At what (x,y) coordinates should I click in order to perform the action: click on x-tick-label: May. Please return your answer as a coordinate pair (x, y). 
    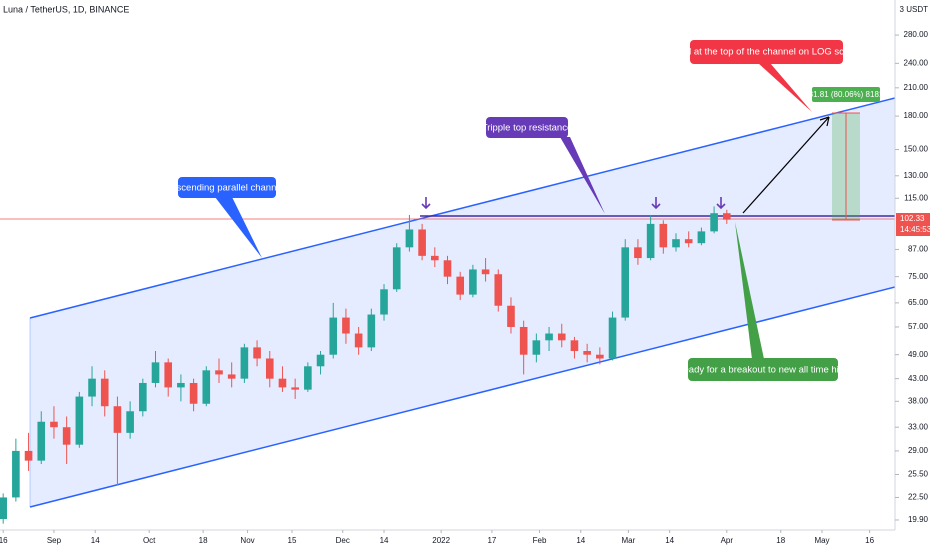
    Looking at the image, I should click on (821, 540).